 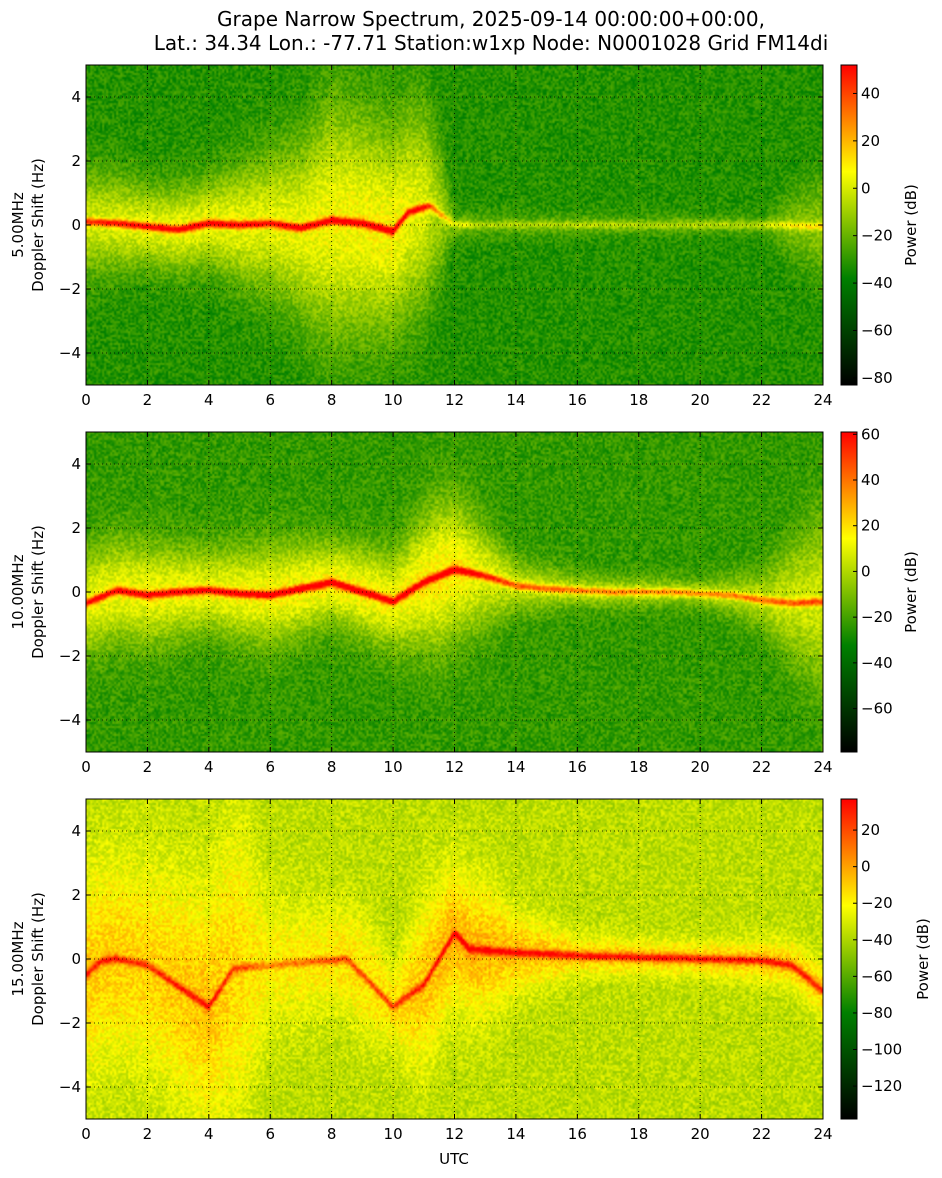 I want to click on frequency-label: 5.00MHz, so click(x=18, y=225).